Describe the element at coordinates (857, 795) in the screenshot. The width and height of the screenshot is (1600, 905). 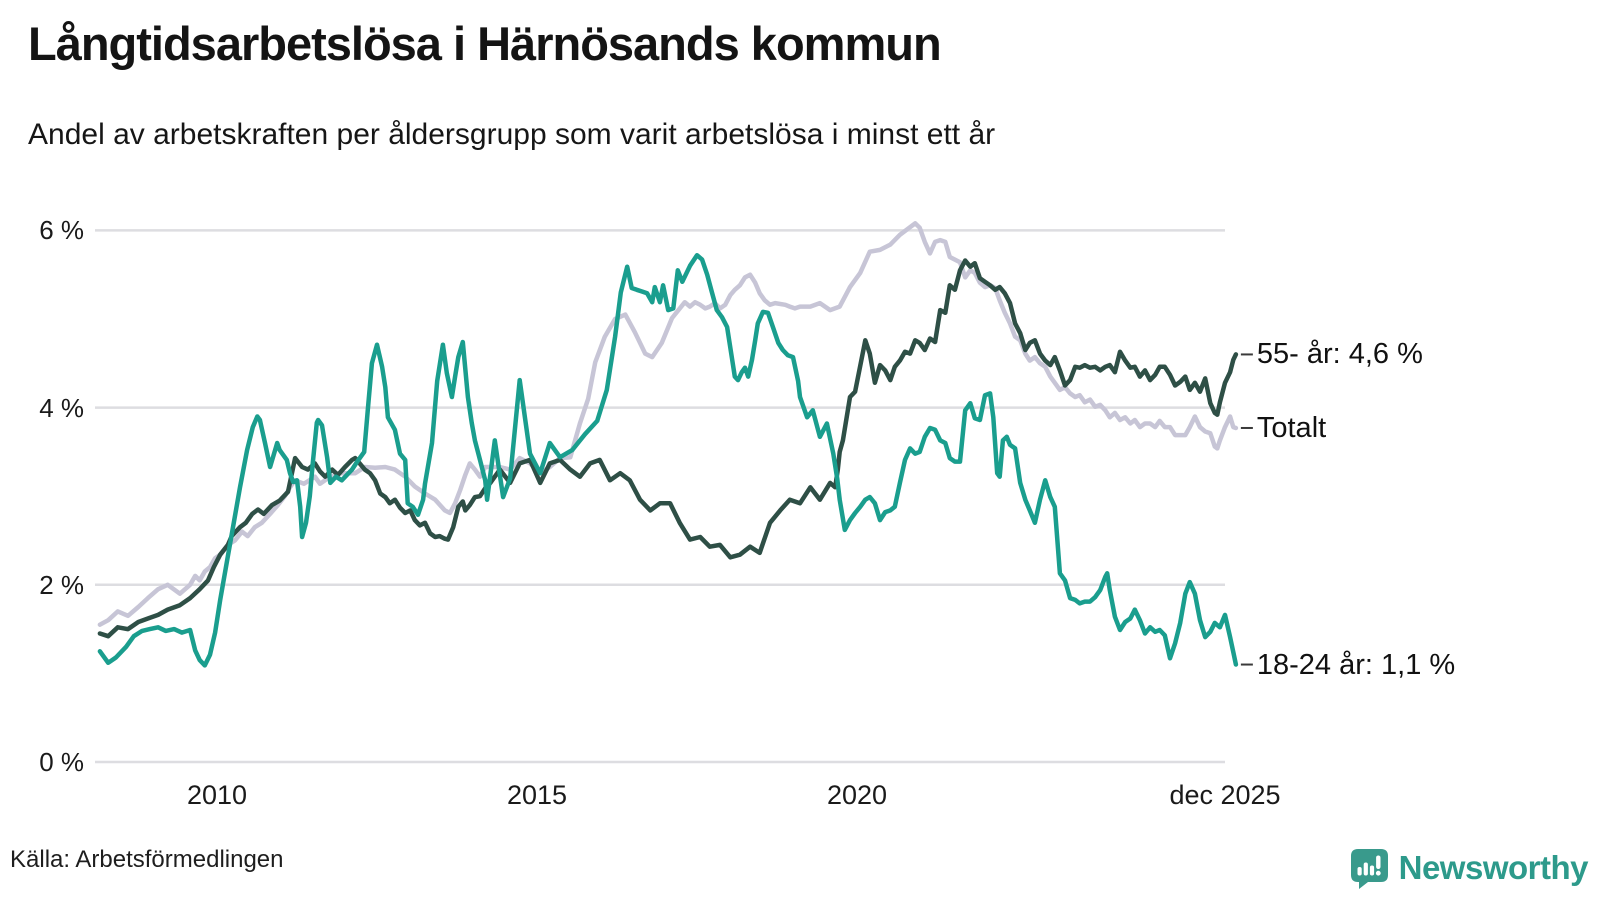
I see `x-axis-tick-label: 2020` at that location.